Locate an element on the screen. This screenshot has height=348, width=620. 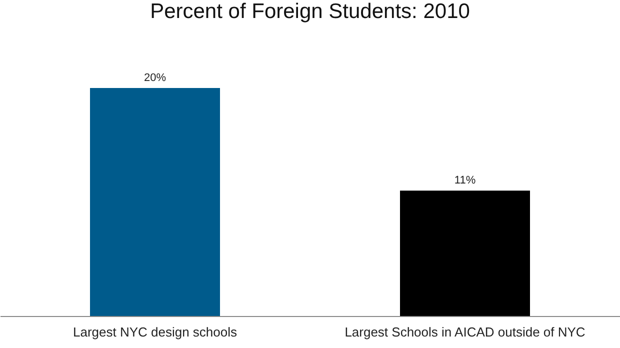
chart-title: Percent of Foreign Students: 2010 is located at coordinates (310, 11).